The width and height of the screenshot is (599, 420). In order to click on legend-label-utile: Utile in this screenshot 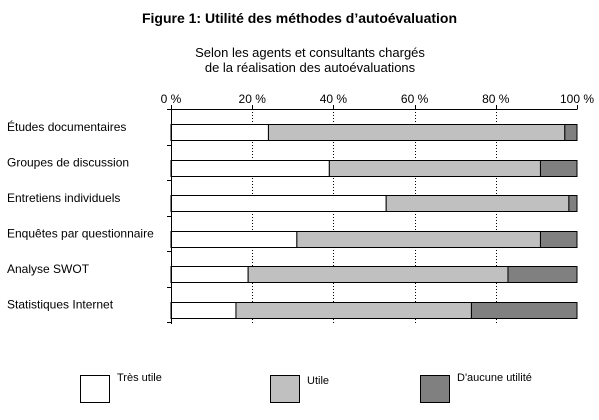, I will do `click(318, 381)`.